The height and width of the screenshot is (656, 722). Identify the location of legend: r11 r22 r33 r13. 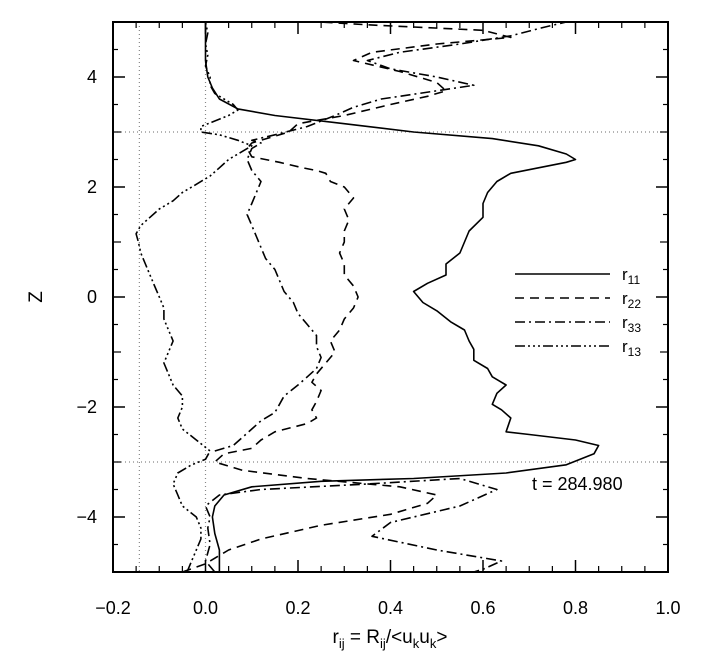
(578, 312).